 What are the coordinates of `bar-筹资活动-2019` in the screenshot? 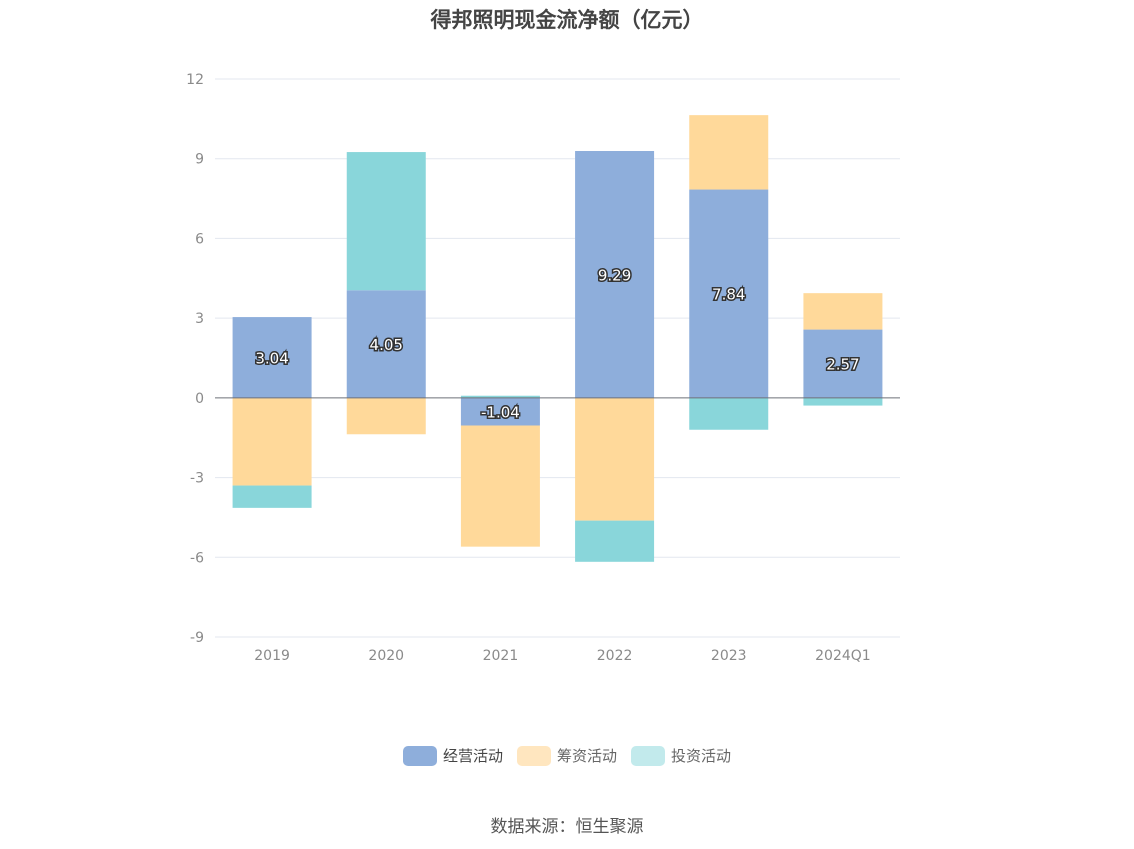 It's located at (272, 441).